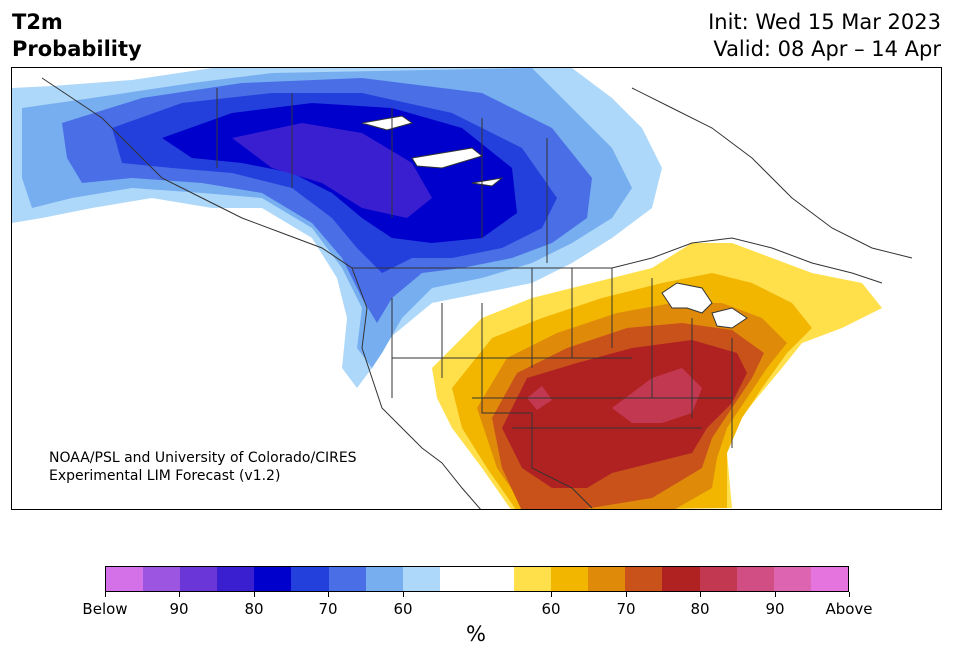 This screenshot has width=953, height=659. I want to click on warm-region-rose, so click(614, 395).